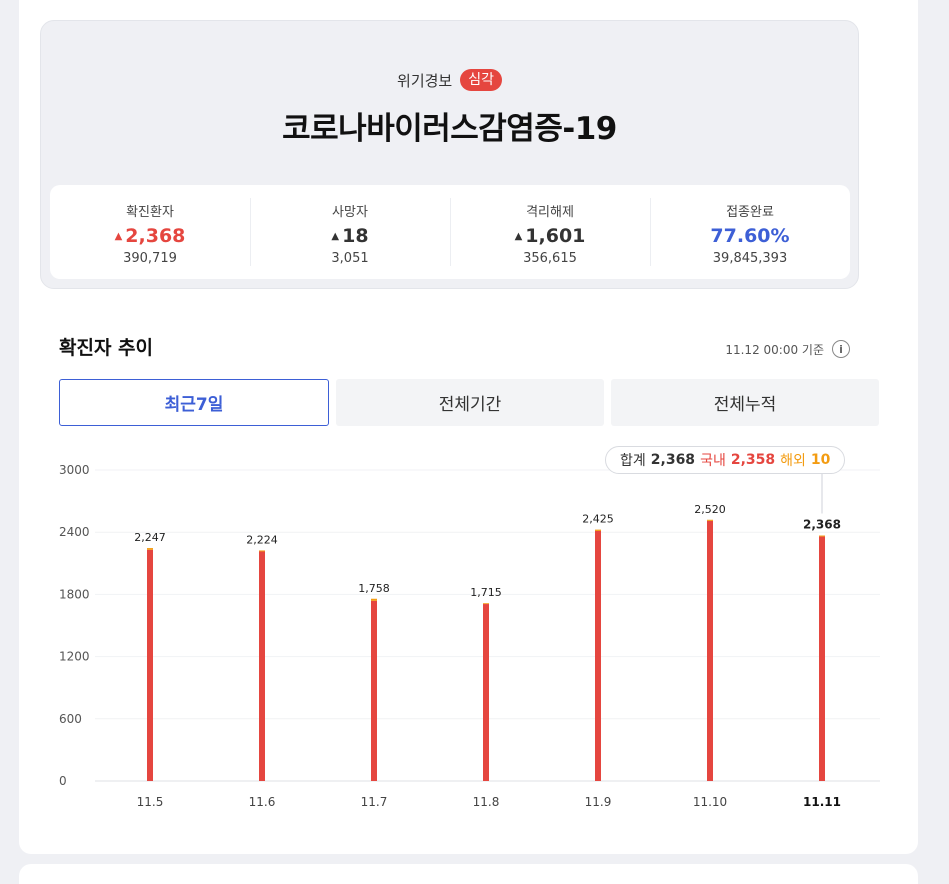 Image resolution: width=949 pixels, height=884 pixels. Describe the element at coordinates (70, 719) in the screenshot. I see `y-tick-label: 600` at that location.